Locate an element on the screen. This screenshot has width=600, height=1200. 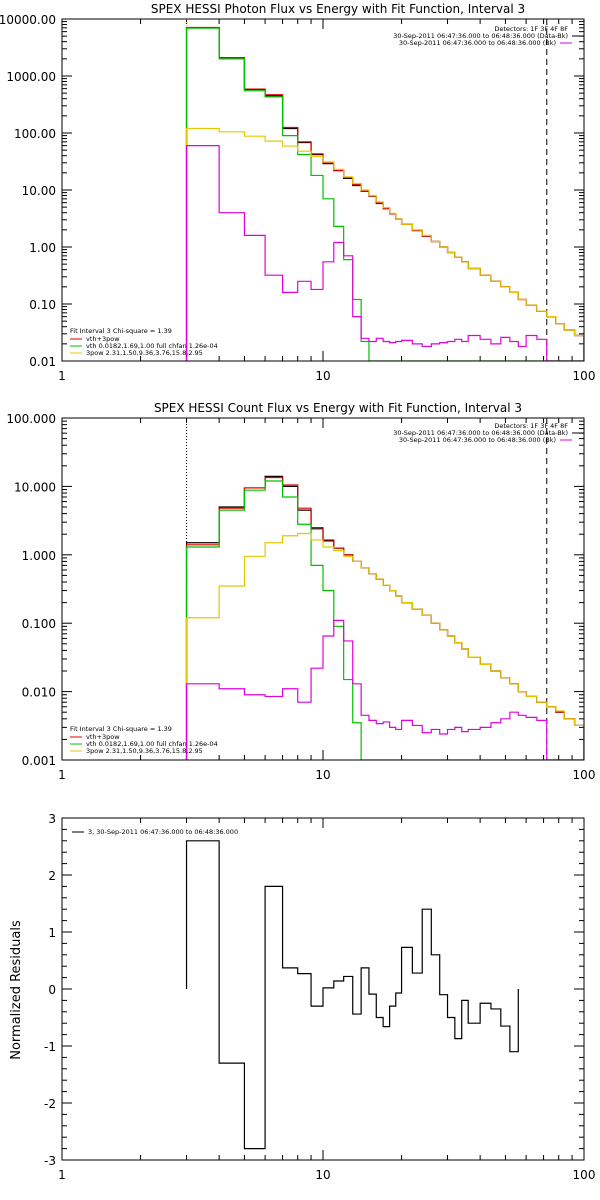
y-tick-label: 0 is located at coordinates (52, 990).